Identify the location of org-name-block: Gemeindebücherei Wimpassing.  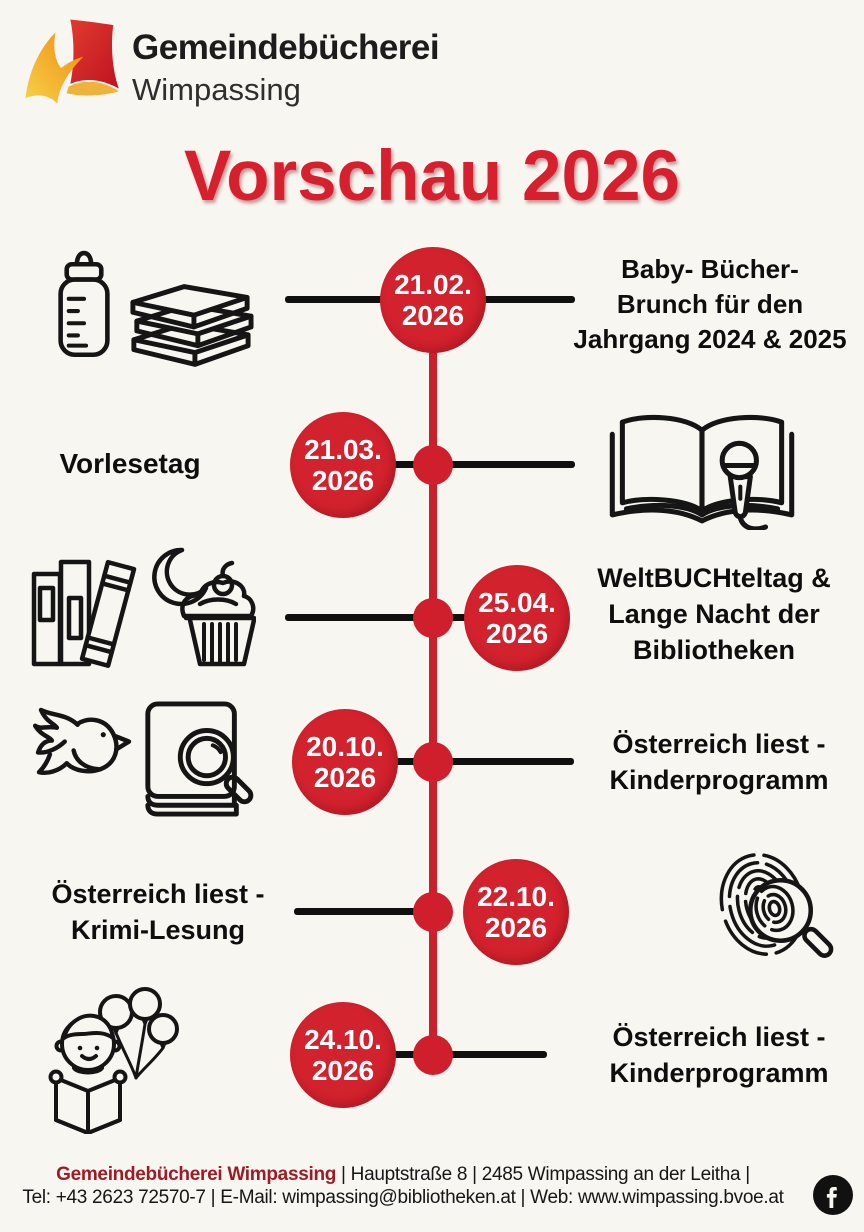
(286, 67).